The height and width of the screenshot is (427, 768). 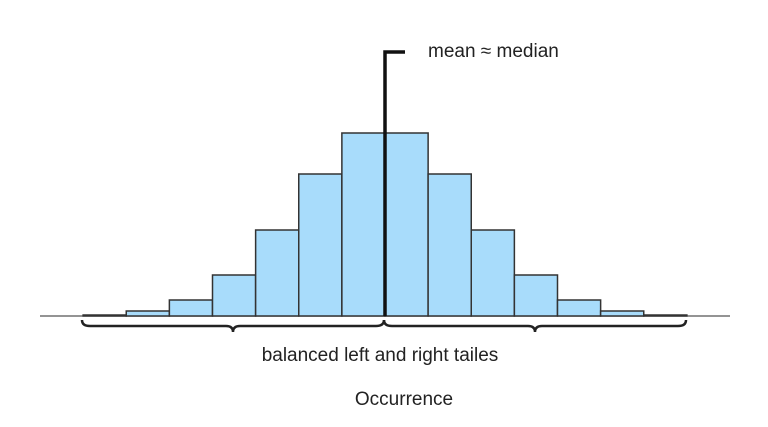 What do you see at coordinates (404, 399) in the screenshot?
I see `x-axis-label: Occurrence` at bounding box center [404, 399].